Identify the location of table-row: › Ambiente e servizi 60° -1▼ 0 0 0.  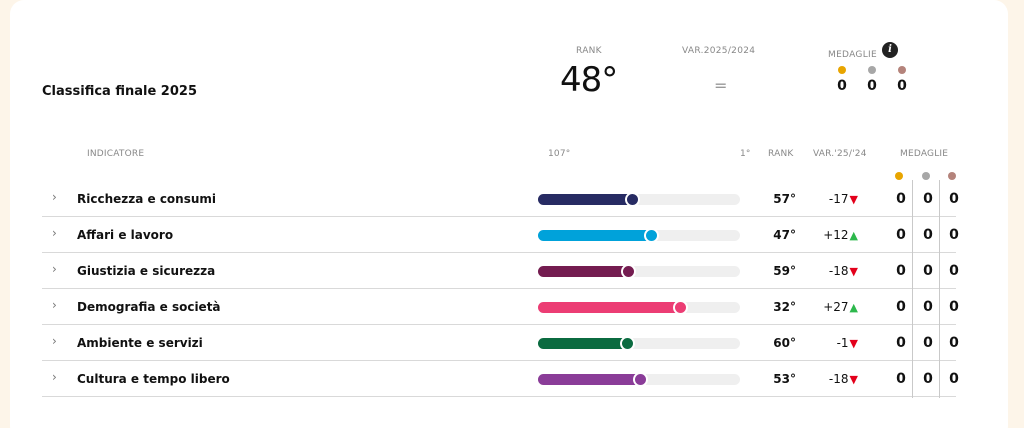
(500, 343).